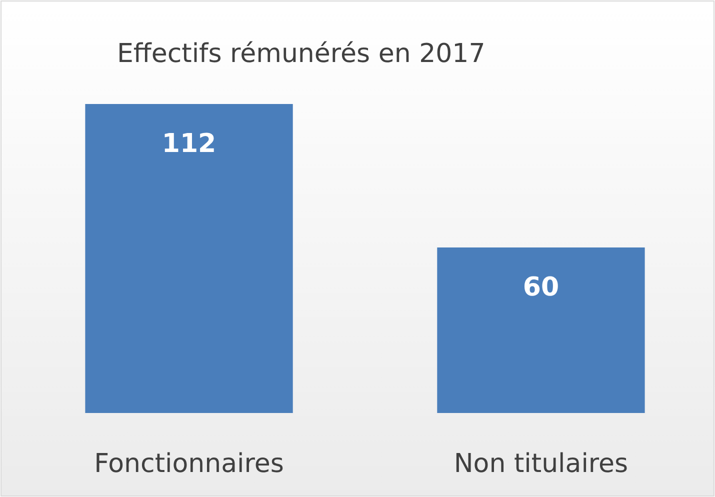  Describe the element at coordinates (541, 287) in the screenshot. I see `data-label: 60` at that location.